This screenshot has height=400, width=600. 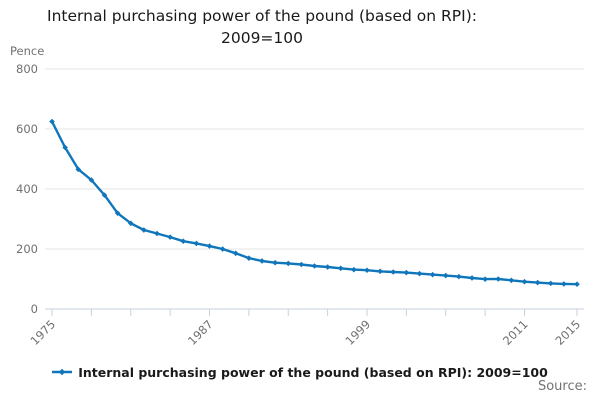 I want to click on y-axis-tick-label: 800, so click(x=27, y=69).